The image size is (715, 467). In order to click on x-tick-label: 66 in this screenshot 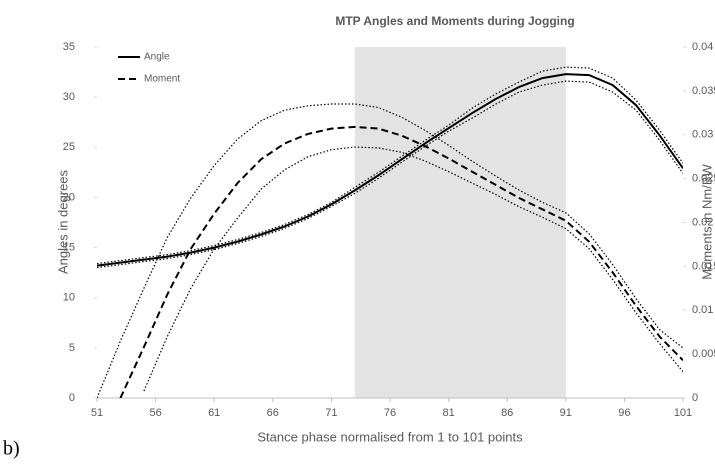, I will do `click(273, 413)`.